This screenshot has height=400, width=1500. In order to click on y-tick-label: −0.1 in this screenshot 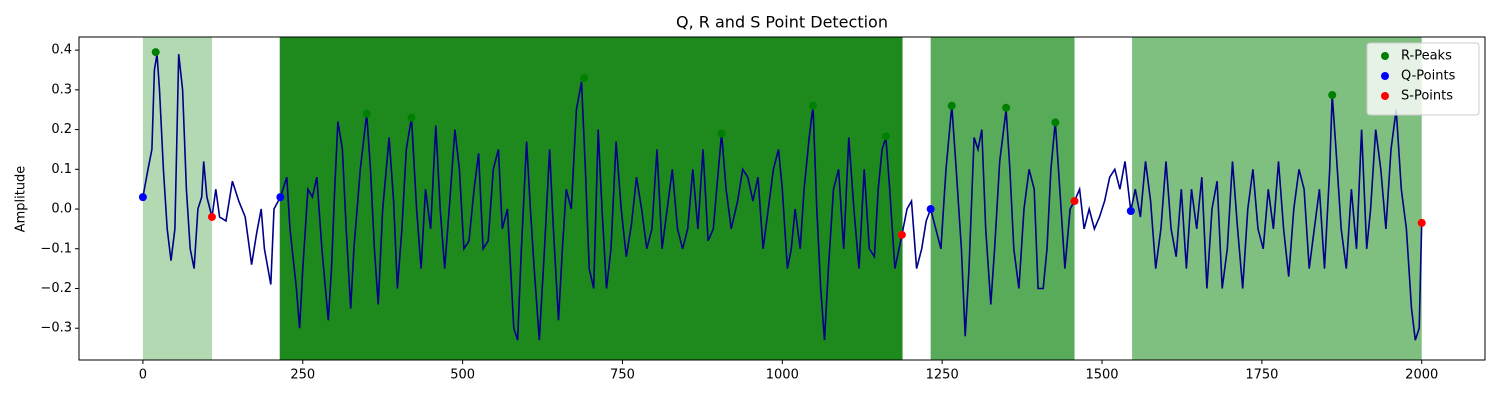, I will do `click(56, 248)`.